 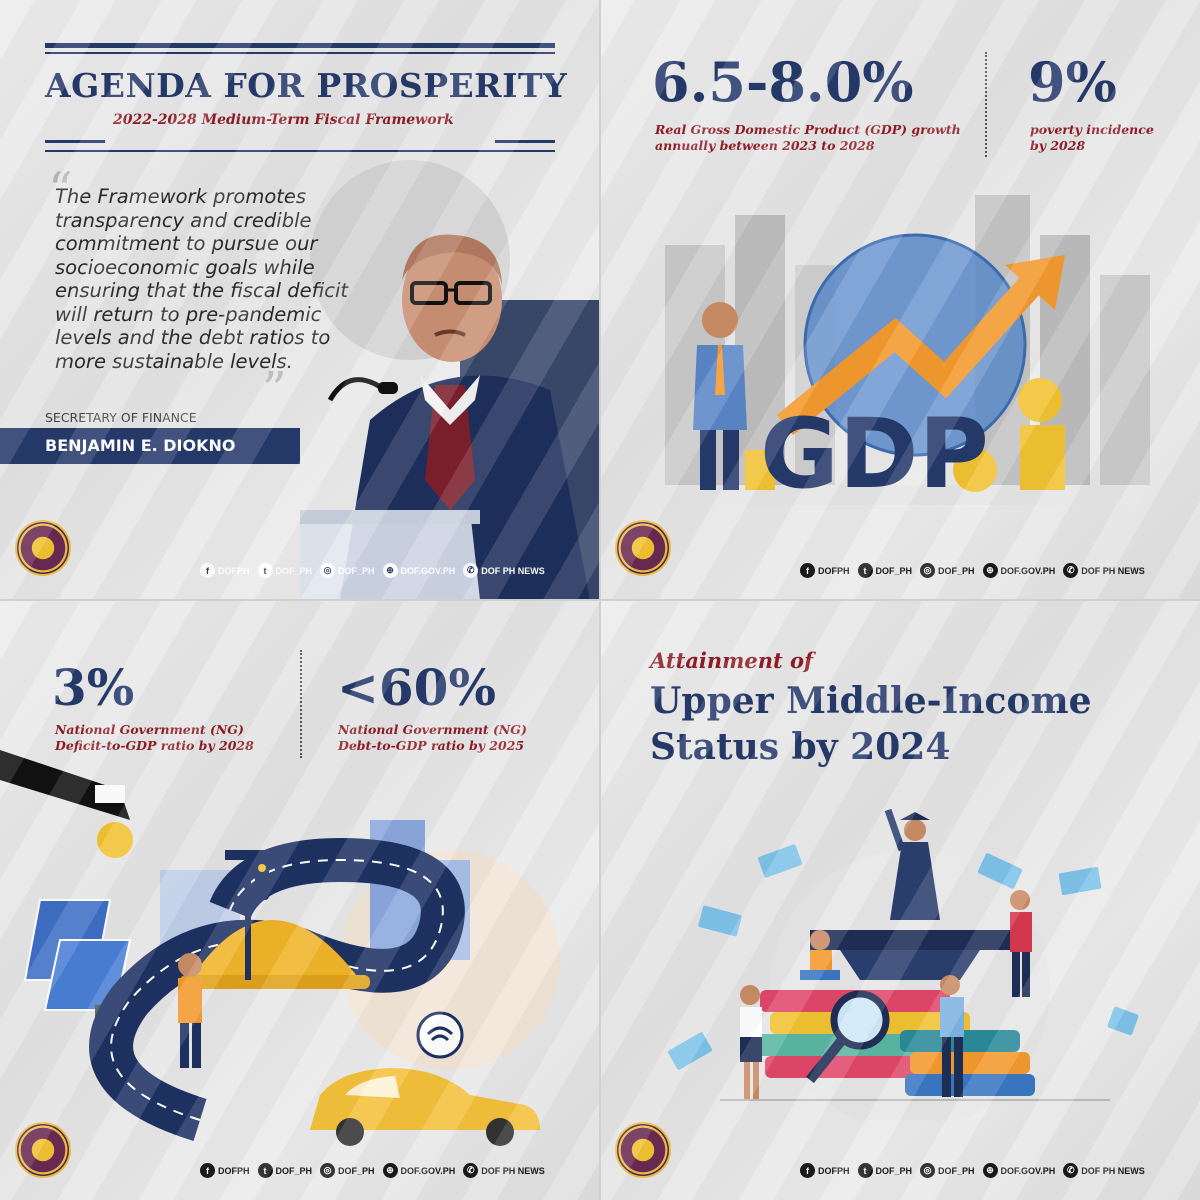 What do you see at coordinates (1021, 943) in the screenshot?
I see `megaphone-figure` at bounding box center [1021, 943].